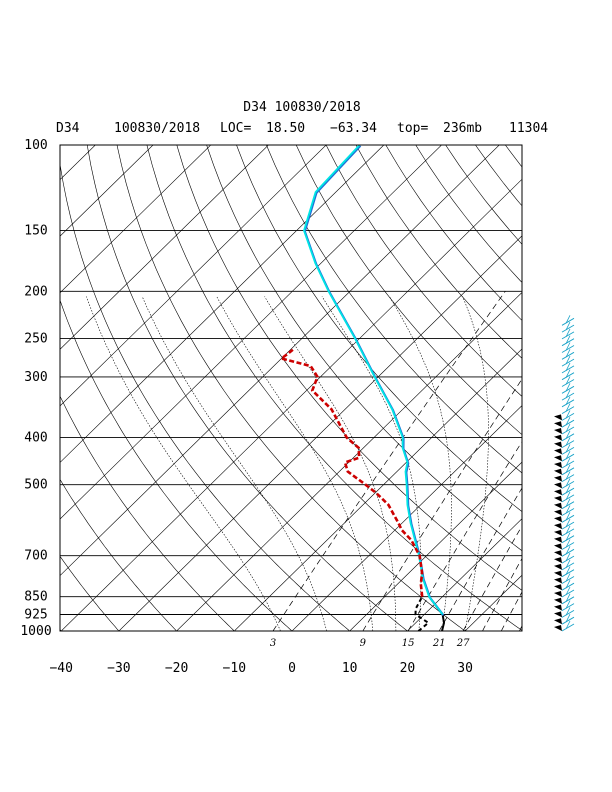 The image size is (612, 792). I want to click on dry-adiabat, so click(408, 290).